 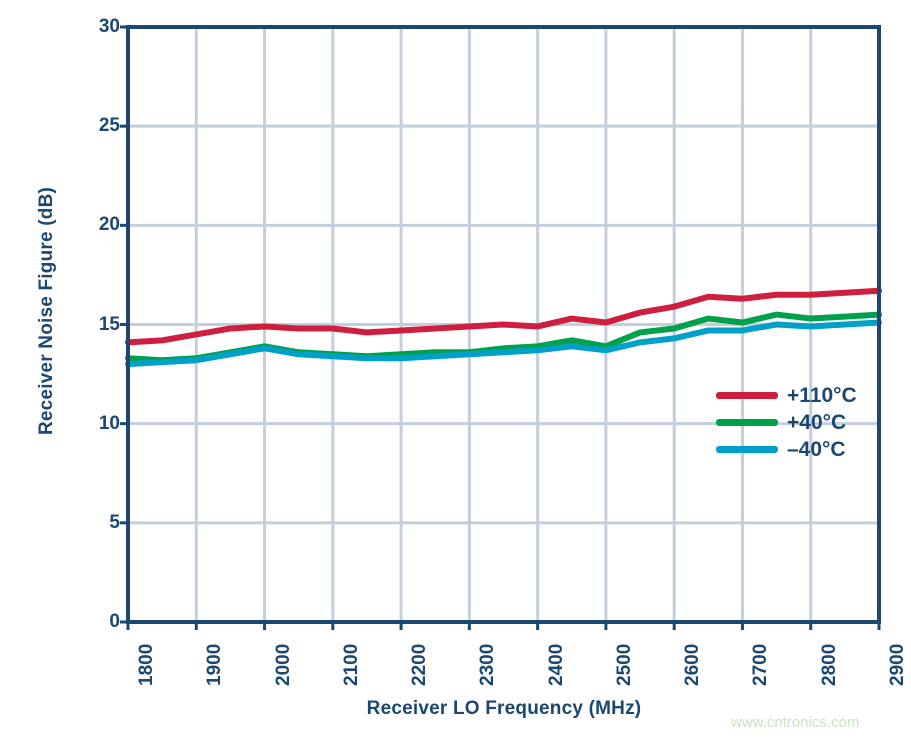 What do you see at coordinates (795, 722) in the screenshot?
I see `watermark-text: www.cntronics.com` at bounding box center [795, 722].